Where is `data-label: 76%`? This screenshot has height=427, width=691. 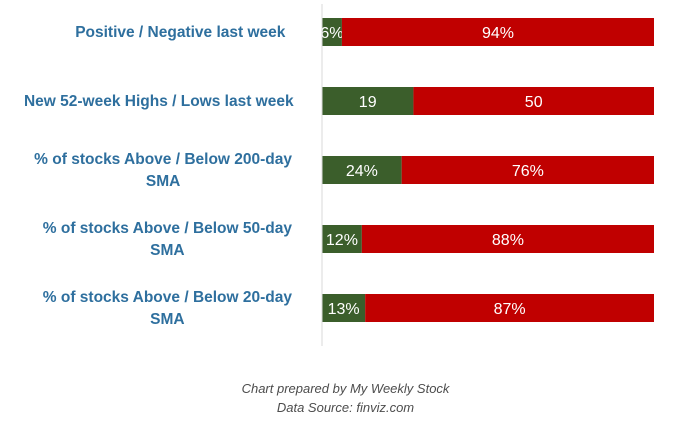 data-label: 76% is located at coordinates (528, 171).